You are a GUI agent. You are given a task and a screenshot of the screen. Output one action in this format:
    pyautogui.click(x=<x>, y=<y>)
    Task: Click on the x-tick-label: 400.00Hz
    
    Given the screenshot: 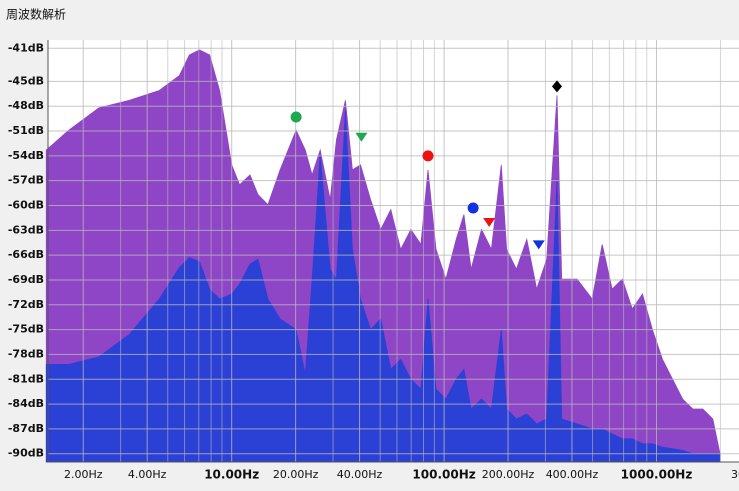 What is the action you would take?
    pyautogui.click(x=572, y=474)
    